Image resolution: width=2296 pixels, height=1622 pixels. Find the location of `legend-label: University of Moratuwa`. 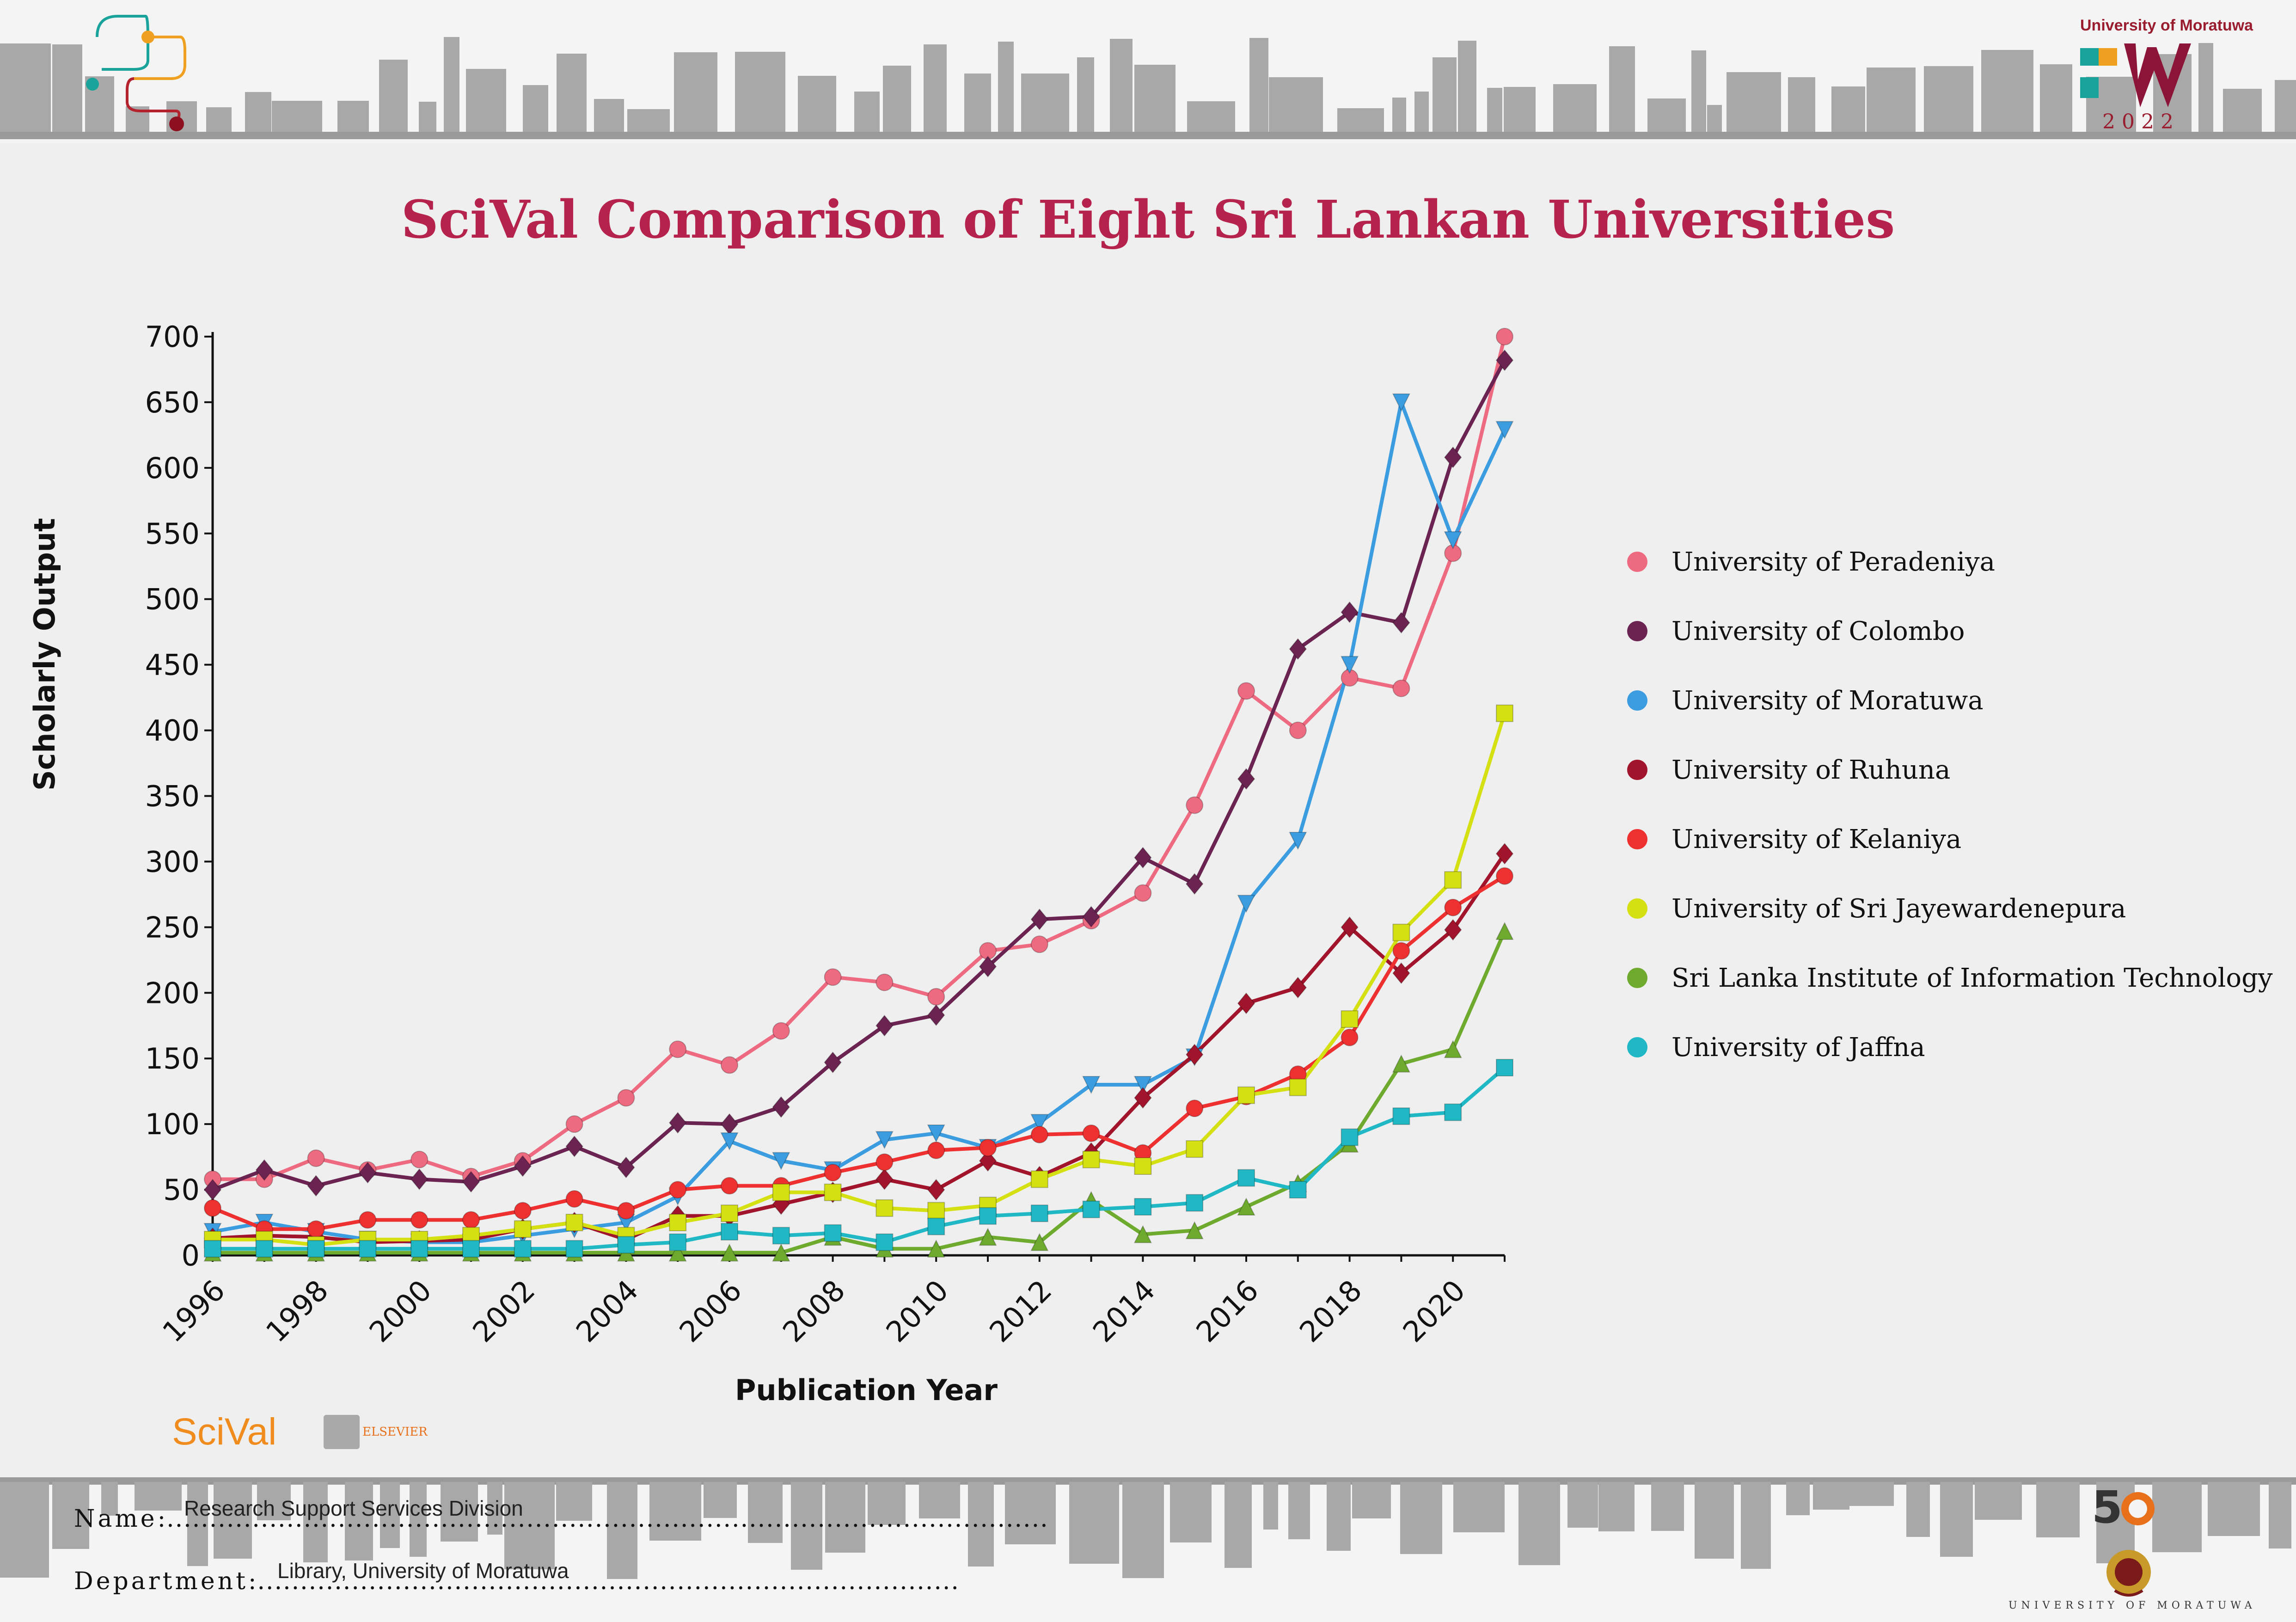

legend-label: University of Moratuwa is located at coordinates (1827, 700).